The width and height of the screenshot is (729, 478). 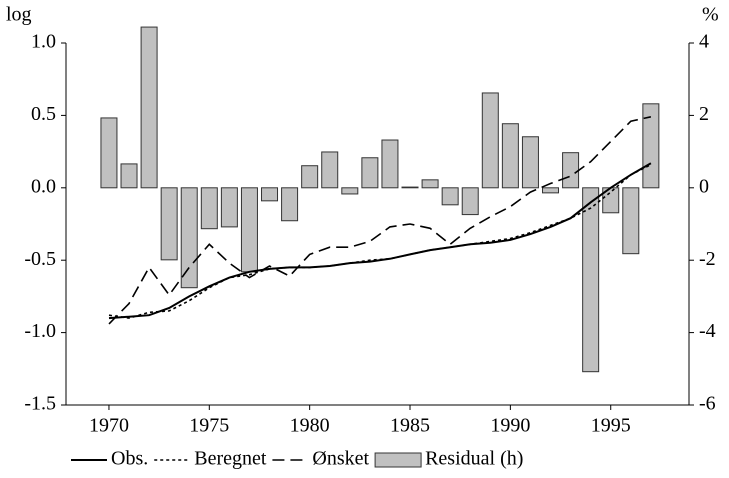 What do you see at coordinates (43, 186) in the screenshot?
I see `y-tick-label: 0.0` at bounding box center [43, 186].